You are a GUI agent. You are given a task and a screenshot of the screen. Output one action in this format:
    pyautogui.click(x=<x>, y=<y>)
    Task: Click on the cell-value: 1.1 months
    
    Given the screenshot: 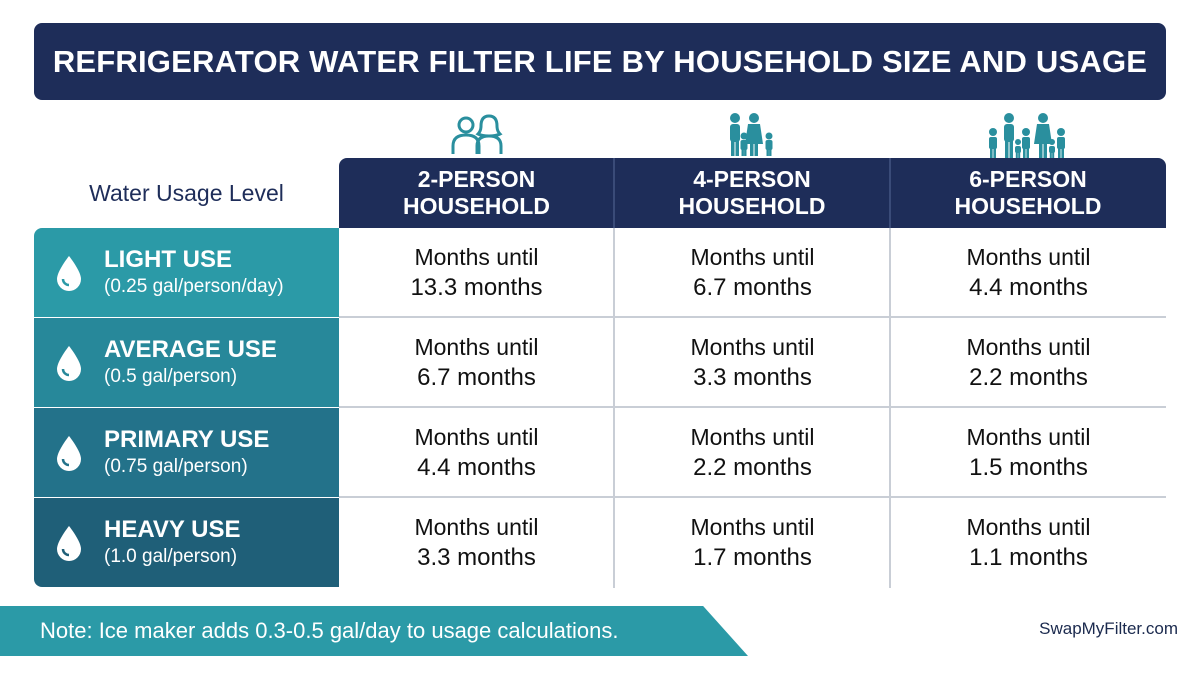 What is the action you would take?
    pyautogui.click(x=1028, y=557)
    